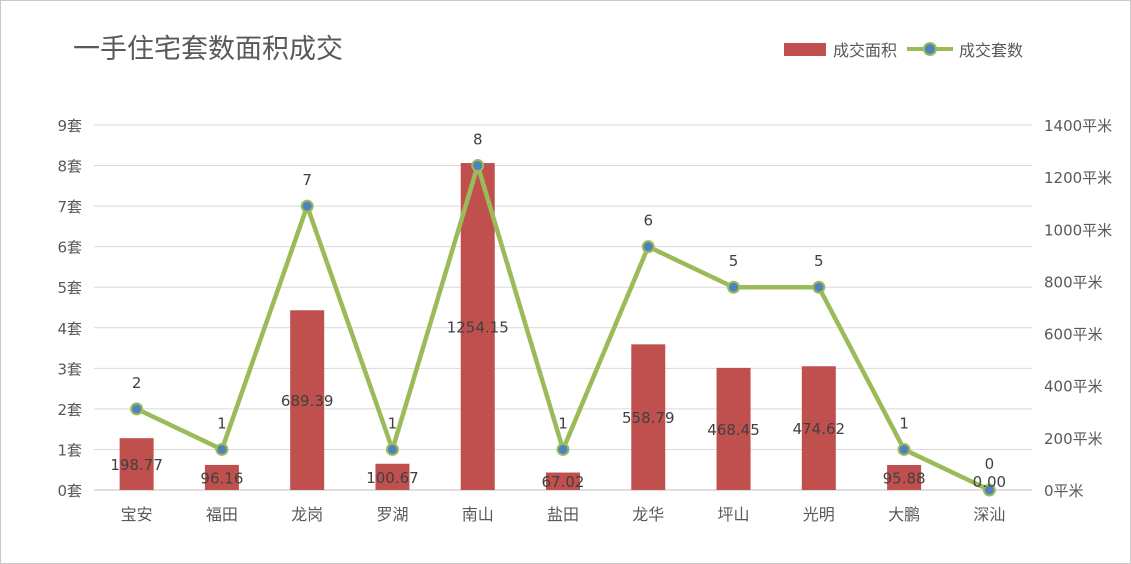 This screenshot has width=1131, height=564. What do you see at coordinates (989, 482) in the screenshot?
I see `bar-data-label: 0.00` at bounding box center [989, 482].